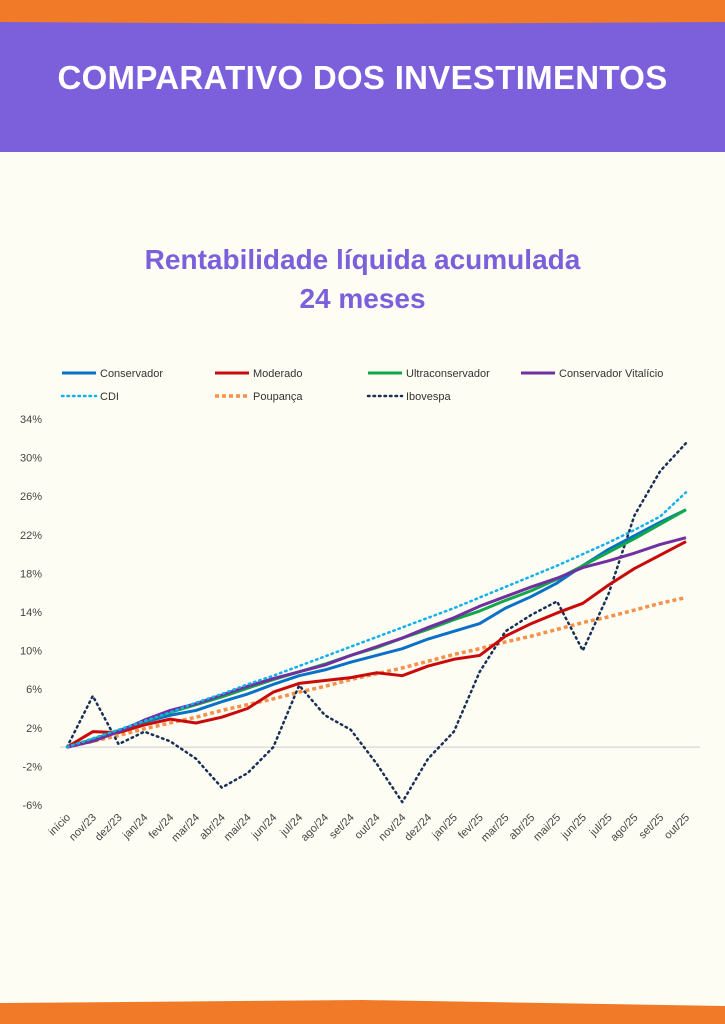  Describe the element at coordinates (362, 259) in the screenshot. I see `chart-title: Rentabilidade líquida acumulada` at that location.